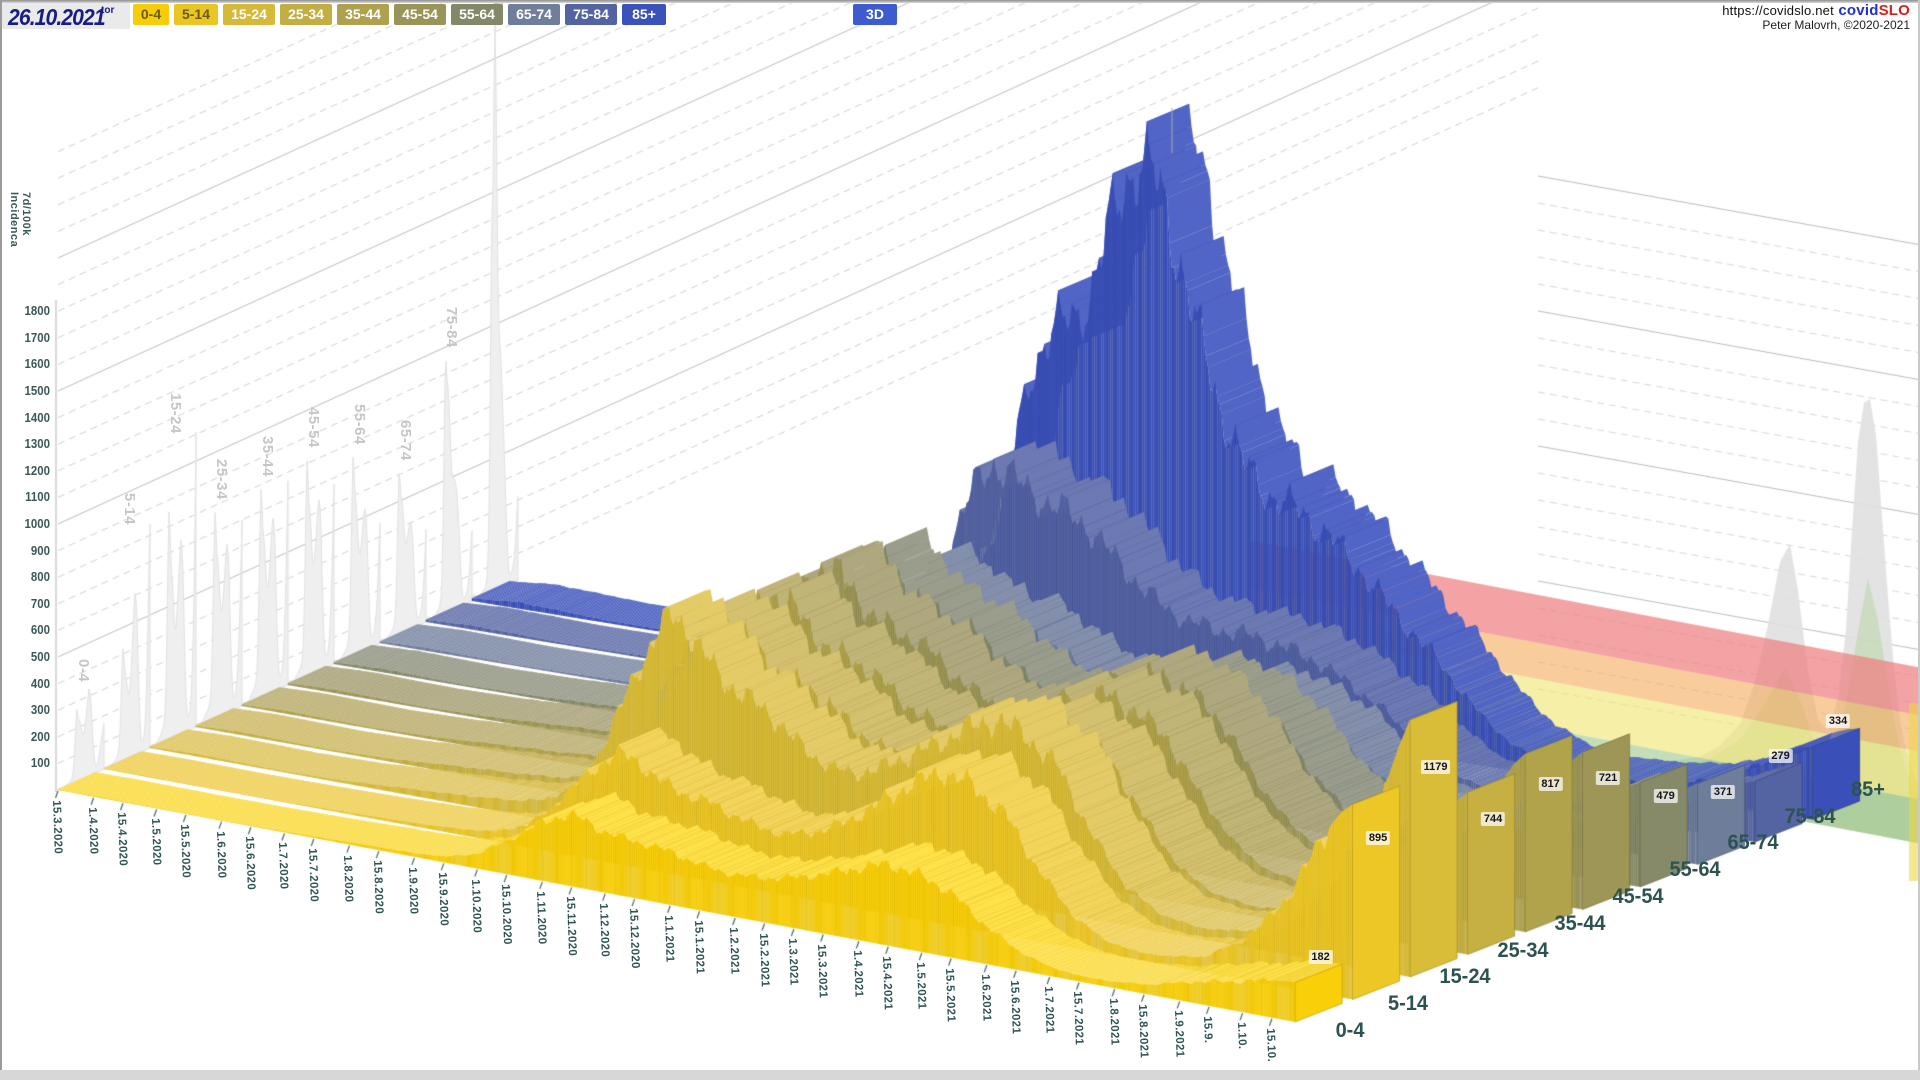  What do you see at coordinates (950, 994) in the screenshot?
I see `x-tick-date-label: 15.5.2021` at bounding box center [950, 994].